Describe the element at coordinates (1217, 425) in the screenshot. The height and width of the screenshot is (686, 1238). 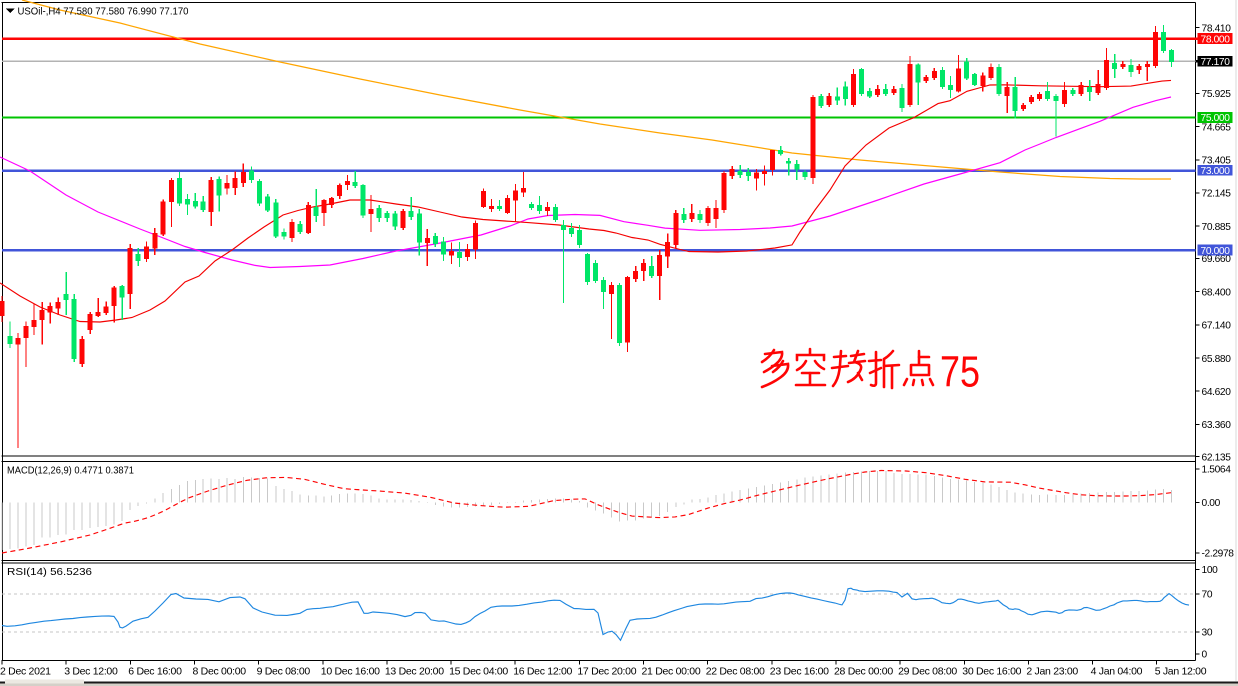
I see `svg-text: 63.360` at that location.